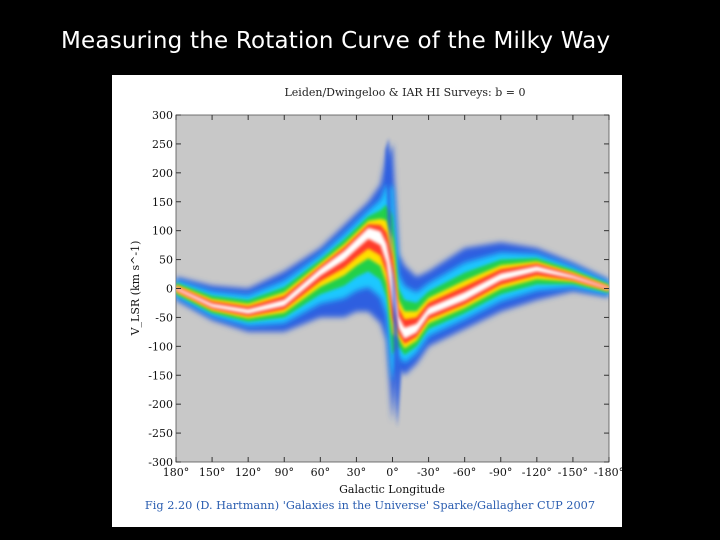 This screenshot has width=720, height=540. Describe the element at coordinates (176, 472) in the screenshot. I see `x-tick-label: 180°` at that location.